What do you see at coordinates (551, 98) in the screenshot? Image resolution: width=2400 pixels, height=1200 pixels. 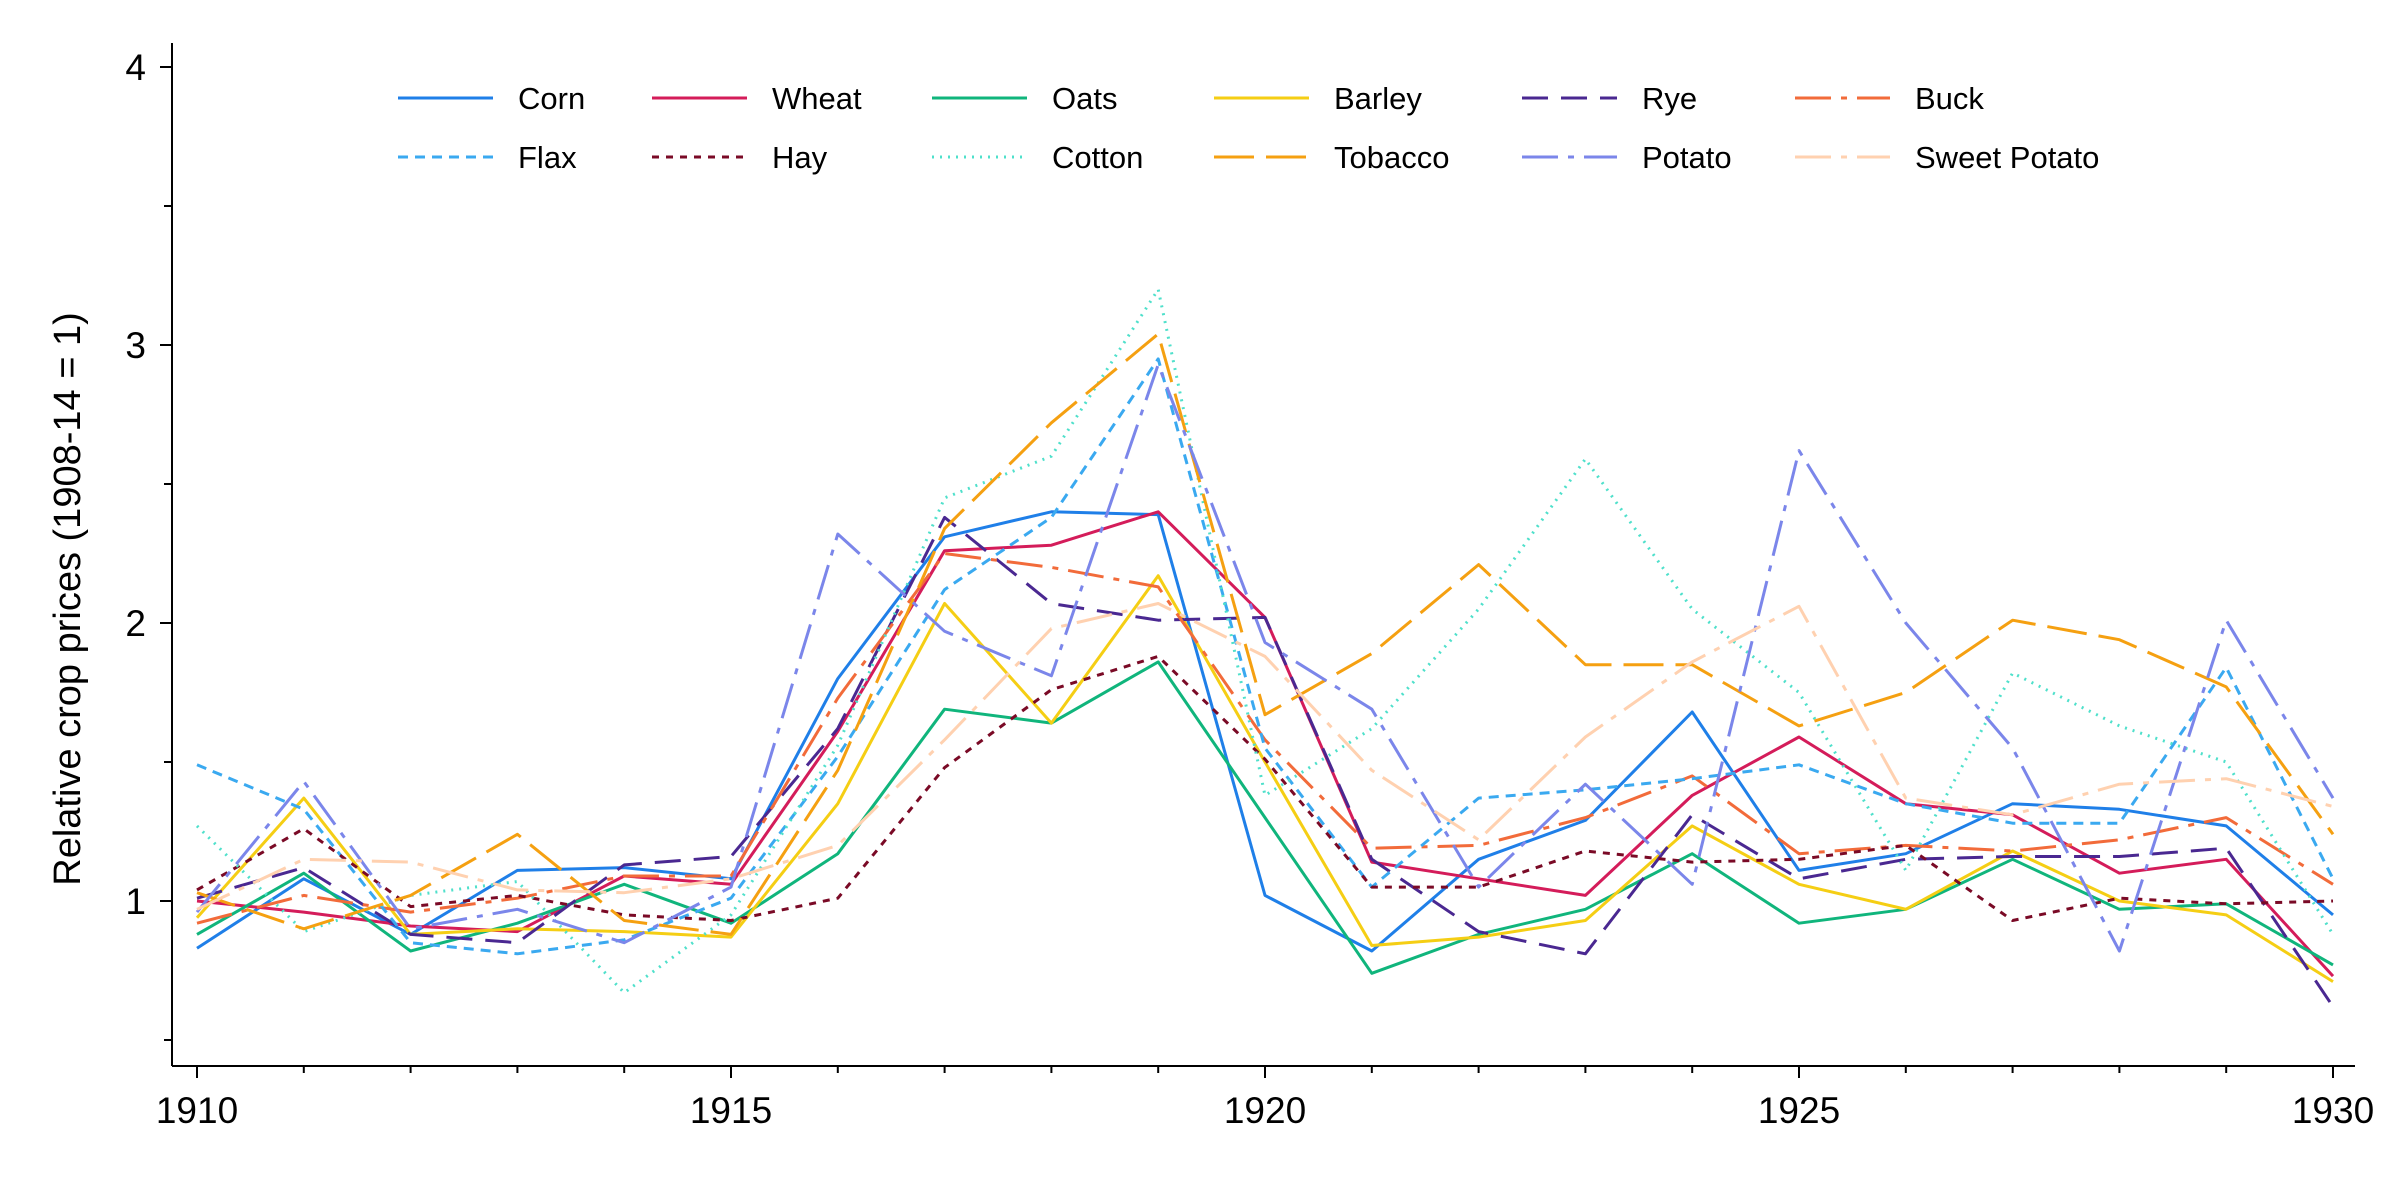 I see `legend-label: Corn` at bounding box center [551, 98].